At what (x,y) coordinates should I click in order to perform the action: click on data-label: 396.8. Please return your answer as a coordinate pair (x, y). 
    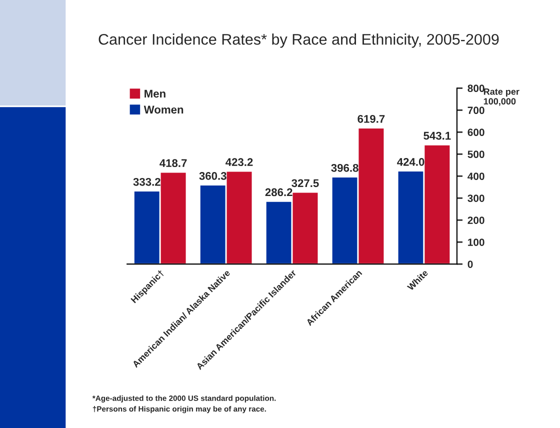
    Looking at the image, I should click on (344, 168).